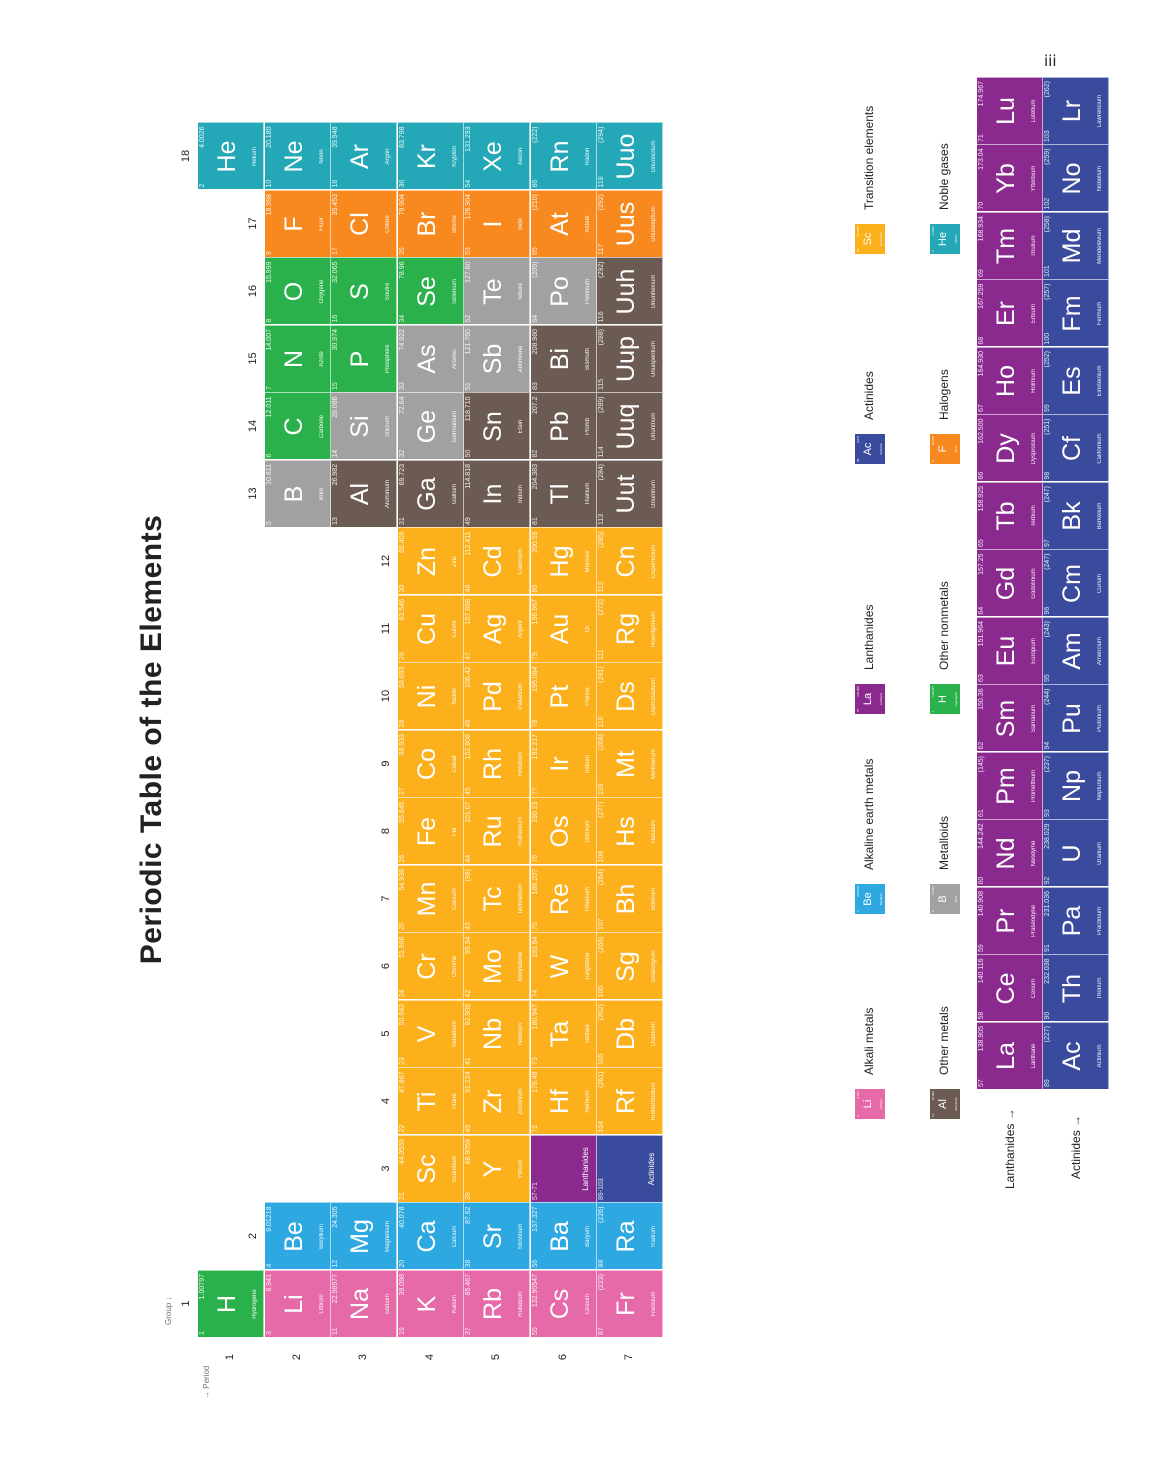 Image resolution: width=1156 pixels, height=1479 pixels. Describe the element at coordinates (402, 340) in the screenshot. I see `atomic-mass: 74.922` at that location.